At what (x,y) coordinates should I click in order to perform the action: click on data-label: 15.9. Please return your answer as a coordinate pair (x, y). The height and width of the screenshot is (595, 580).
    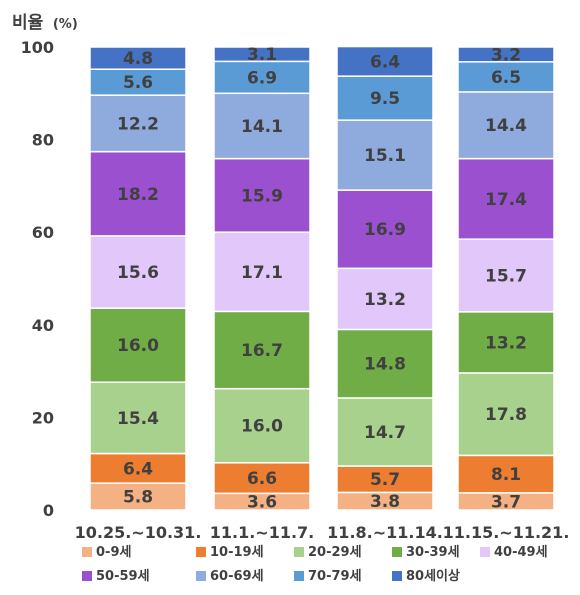
    Looking at the image, I should click on (262, 196).